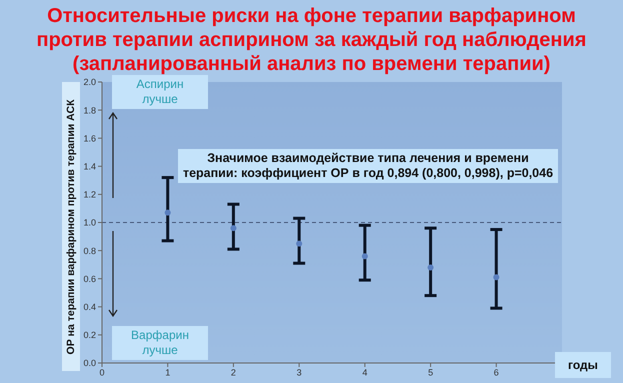 Image resolution: width=623 pixels, height=383 pixels. I want to click on x-tick-label: 2, so click(233, 372).